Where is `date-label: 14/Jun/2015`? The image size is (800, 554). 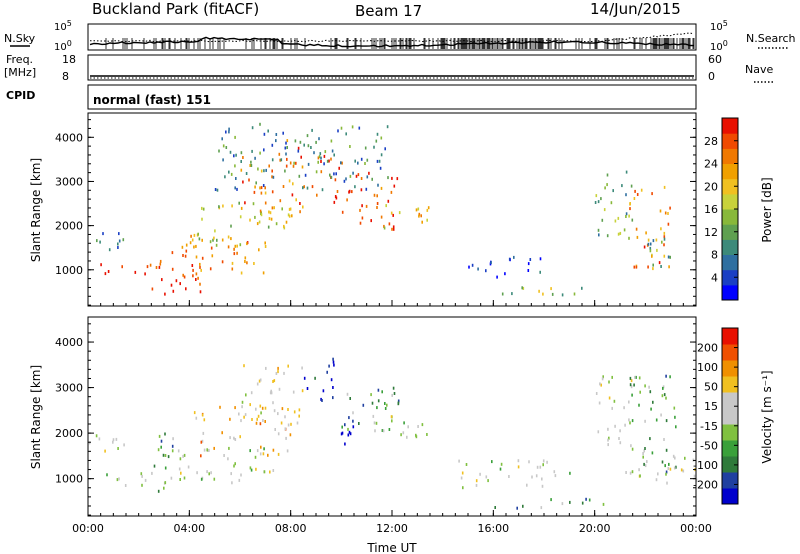
date-label: 14/Jun/2015 is located at coordinates (635, 9).